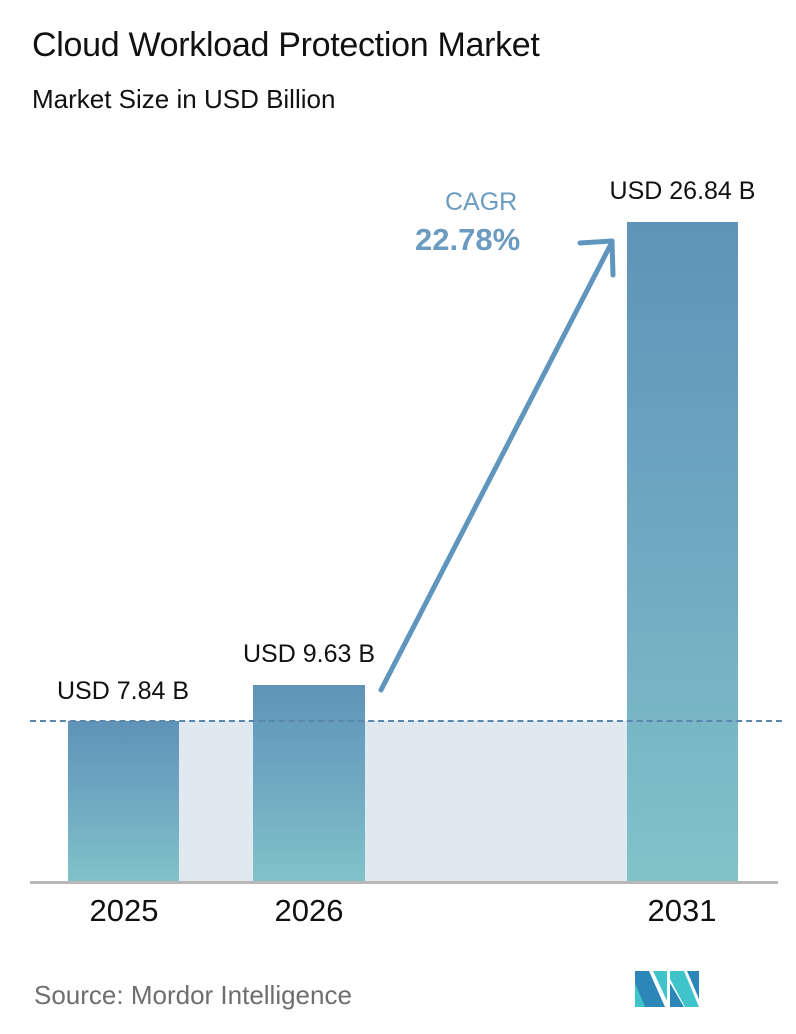 Image resolution: width=796 pixels, height=1034 pixels. Describe the element at coordinates (406, 721) in the screenshot. I see `reference-dashed-line` at that location.